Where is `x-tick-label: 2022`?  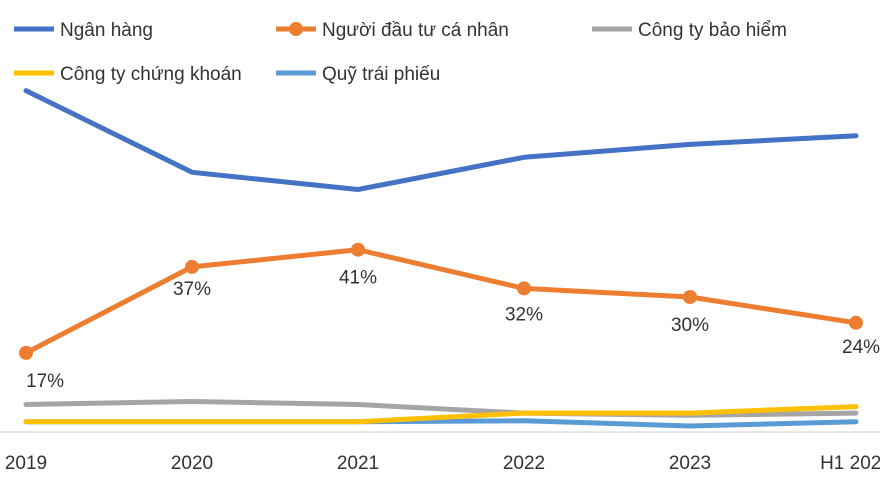
x-tick-label: 2022 is located at coordinates (524, 463).